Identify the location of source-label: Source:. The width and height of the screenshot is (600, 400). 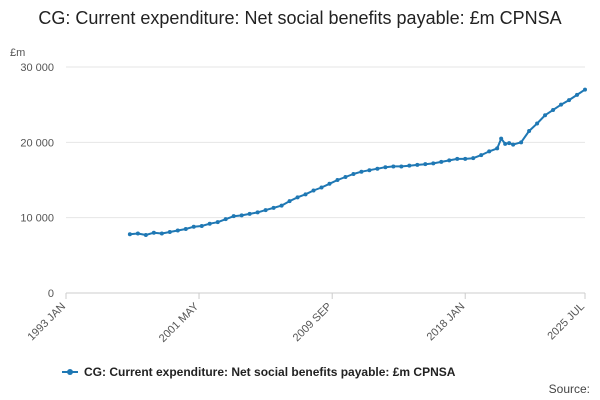
(569, 389).